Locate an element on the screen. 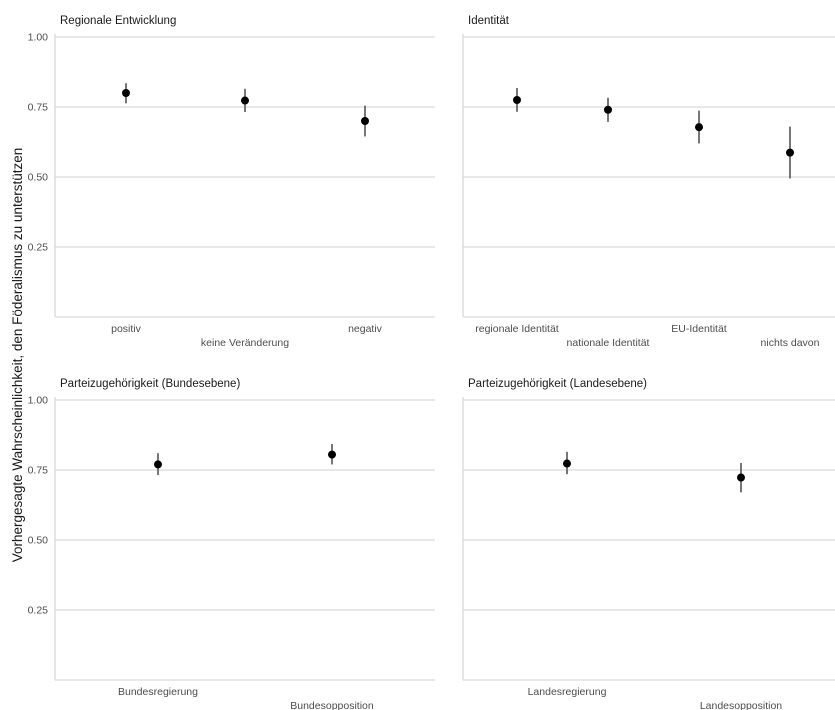  x-tick-label: EU-Identität is located at coordinates (699, 329).